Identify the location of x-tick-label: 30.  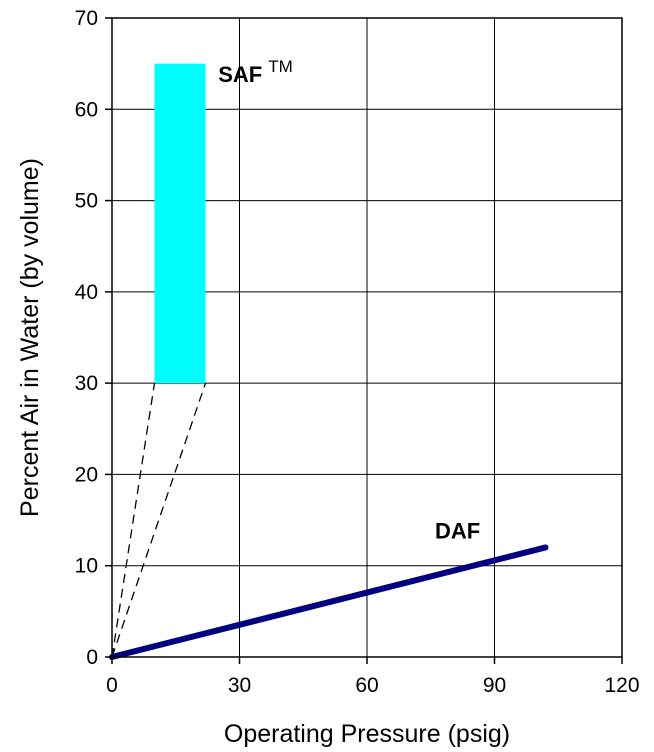
(239, 685).